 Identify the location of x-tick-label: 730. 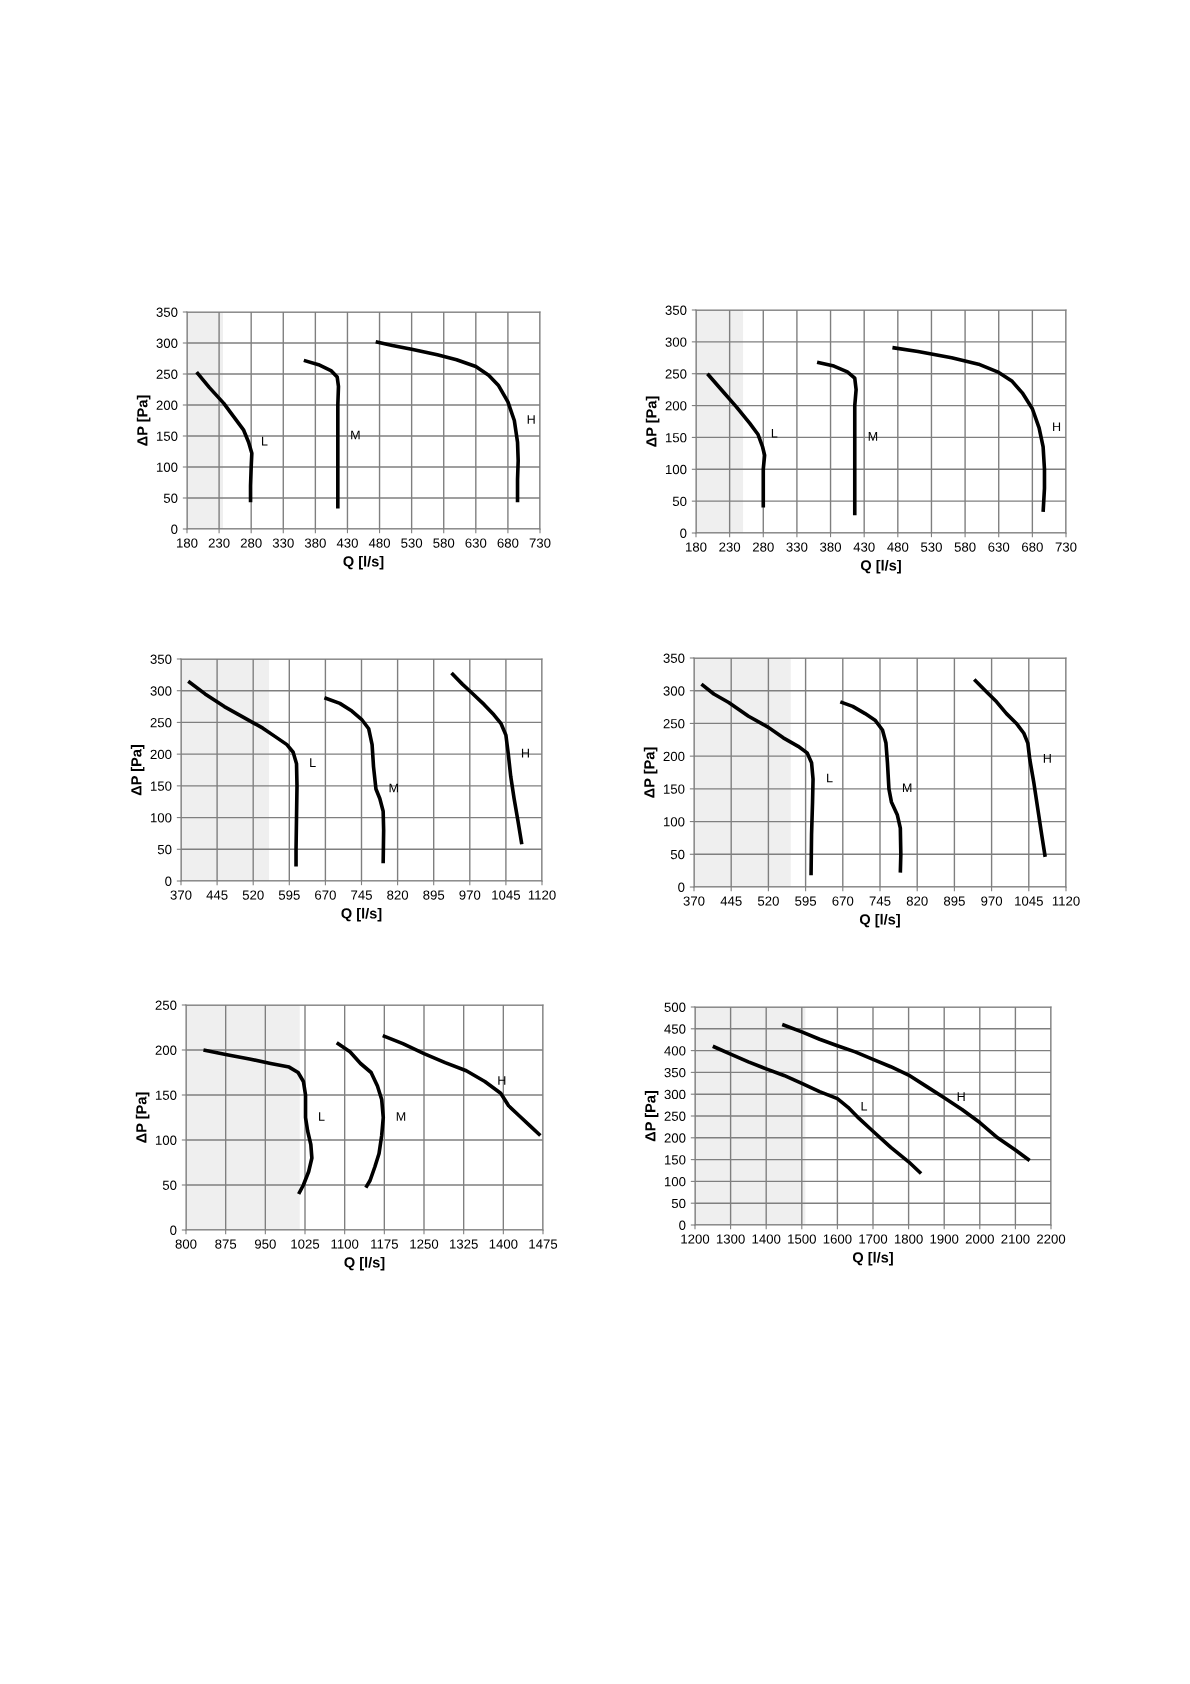
(1066, 547).